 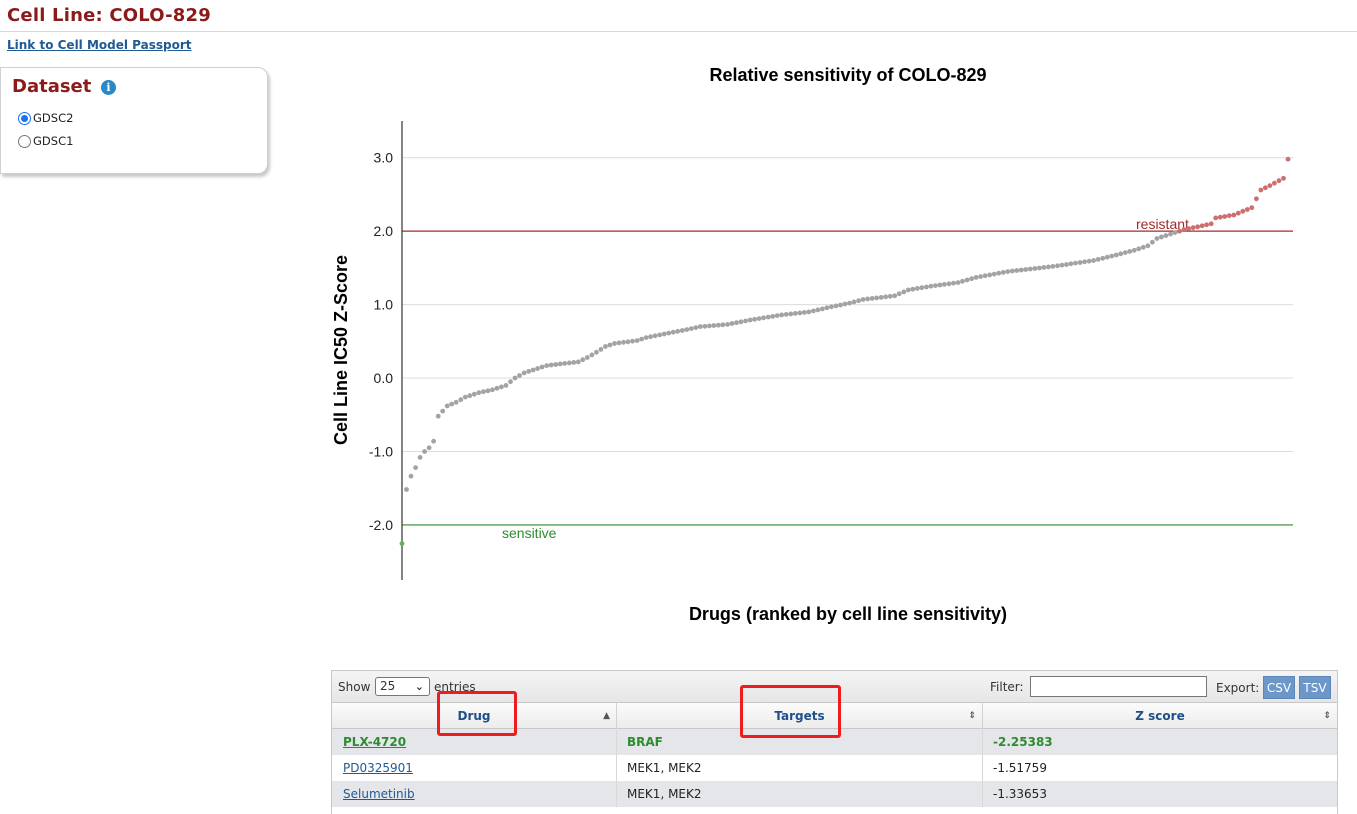 What do you see at coordinates (24, 141) in the screenshot?
I see `radio-button-gdsc1` at bounding box center [24, 141].